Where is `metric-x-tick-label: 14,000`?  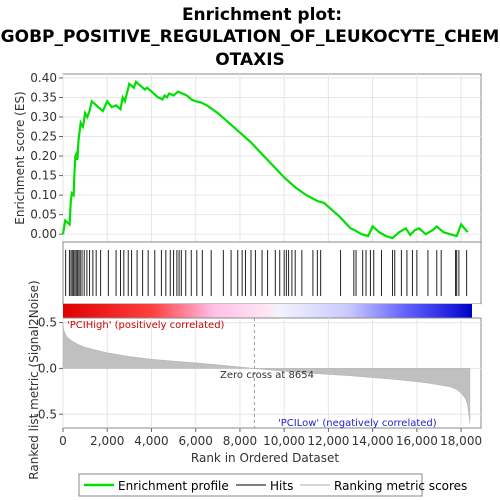 metric-x-tick-label: 14,000 is located at coordinates (373, 441).